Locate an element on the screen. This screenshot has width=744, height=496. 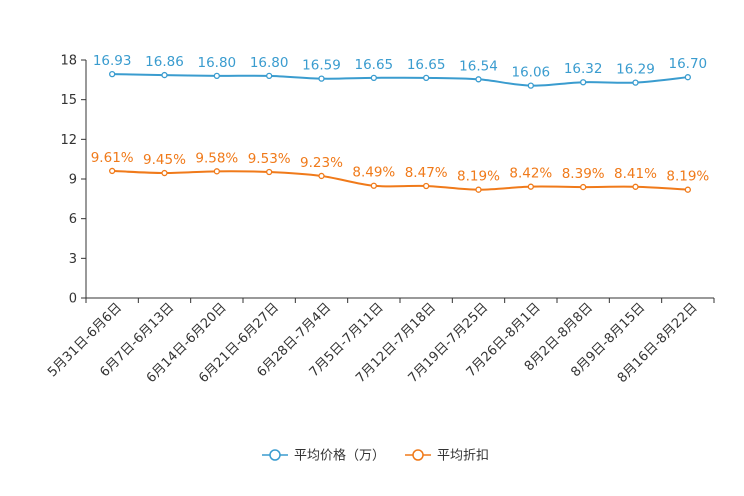
legend-item-0: 平均价格（万） is located at coordinates (323, 456).